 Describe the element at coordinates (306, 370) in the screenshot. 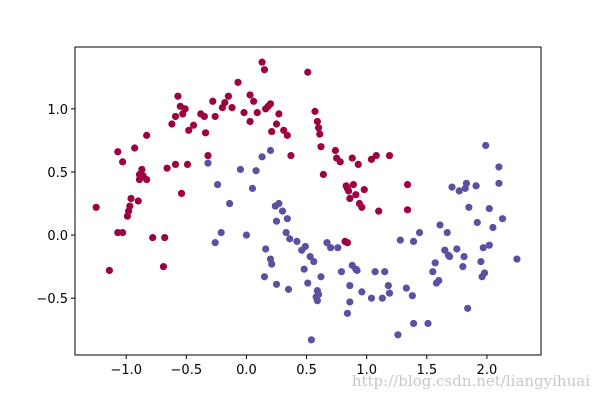

I see `x-tick-label: 0.5` at that location.